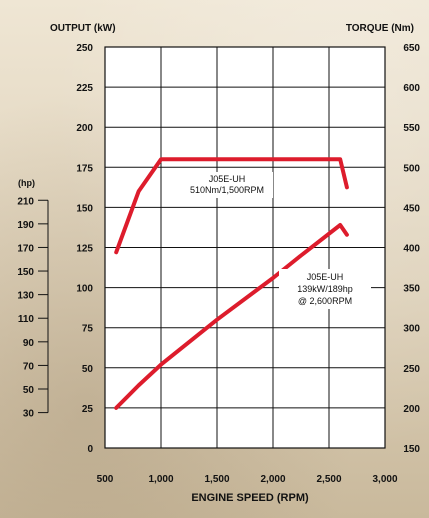 The image size is (429, 518). What do you see at coordinates (83, 28) in the screenshot?
I see `left-axis-title: OUTPUT (kW)` at bounding box center [83, 28].